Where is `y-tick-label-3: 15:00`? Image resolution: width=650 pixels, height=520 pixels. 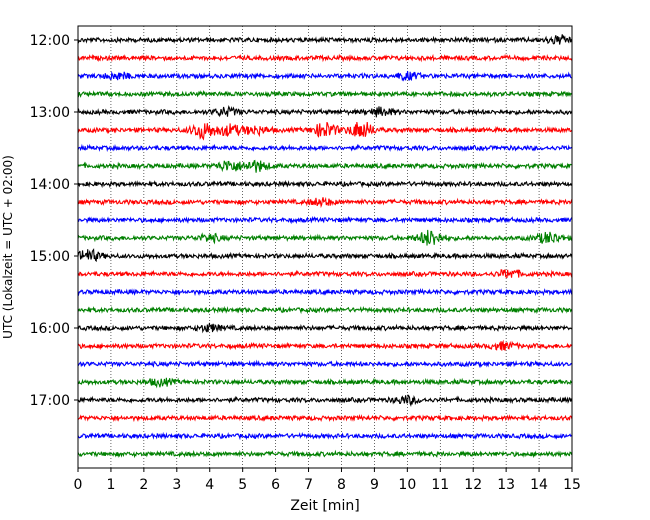 y-tick-label-3: 15:00 is located at coordinates (50, 257).